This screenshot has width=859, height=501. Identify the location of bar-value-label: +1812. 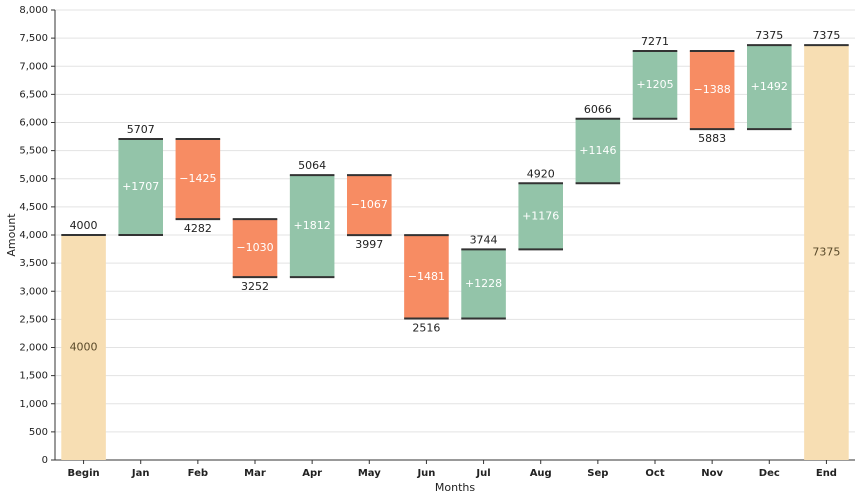
(312, 225).